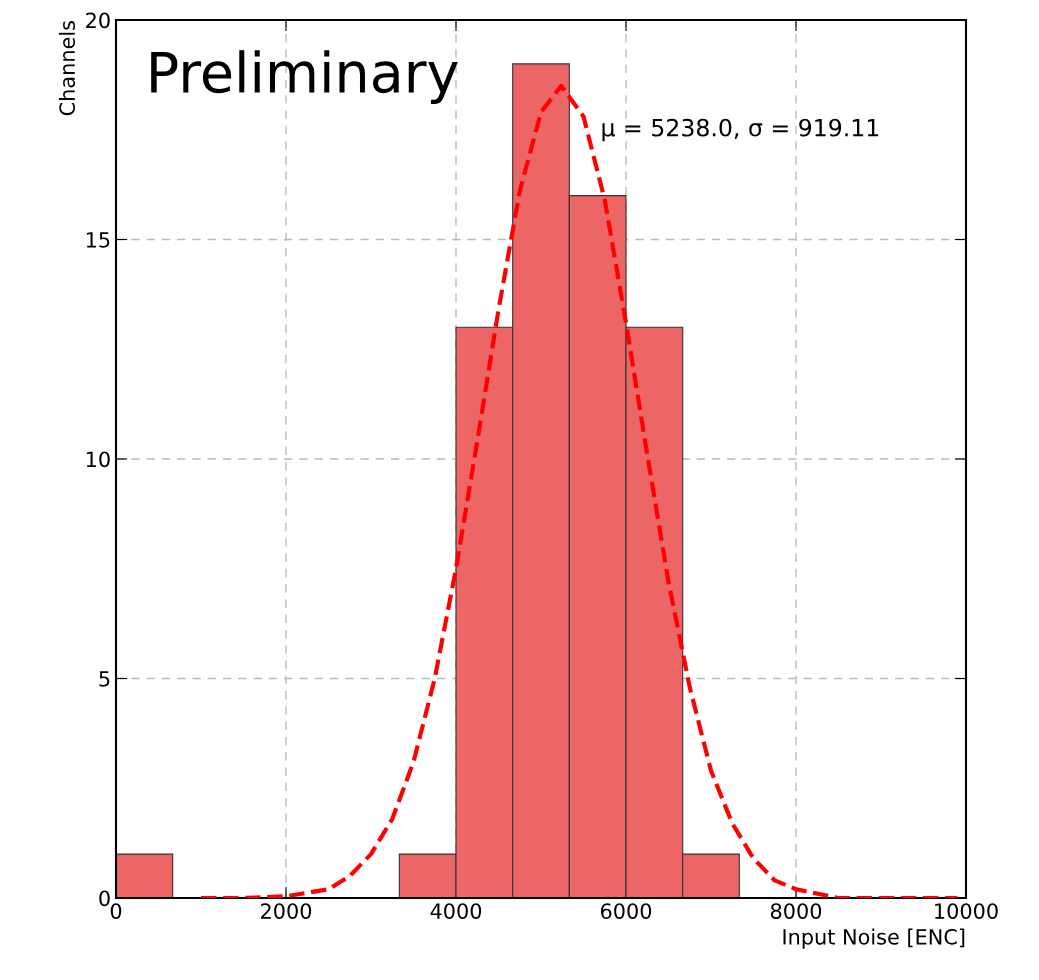 This screenshot has height=980, width=1039. Describe the element at coordinates (286, 911) in the screenshot. I see `x-tick-label: 2000` at that location.